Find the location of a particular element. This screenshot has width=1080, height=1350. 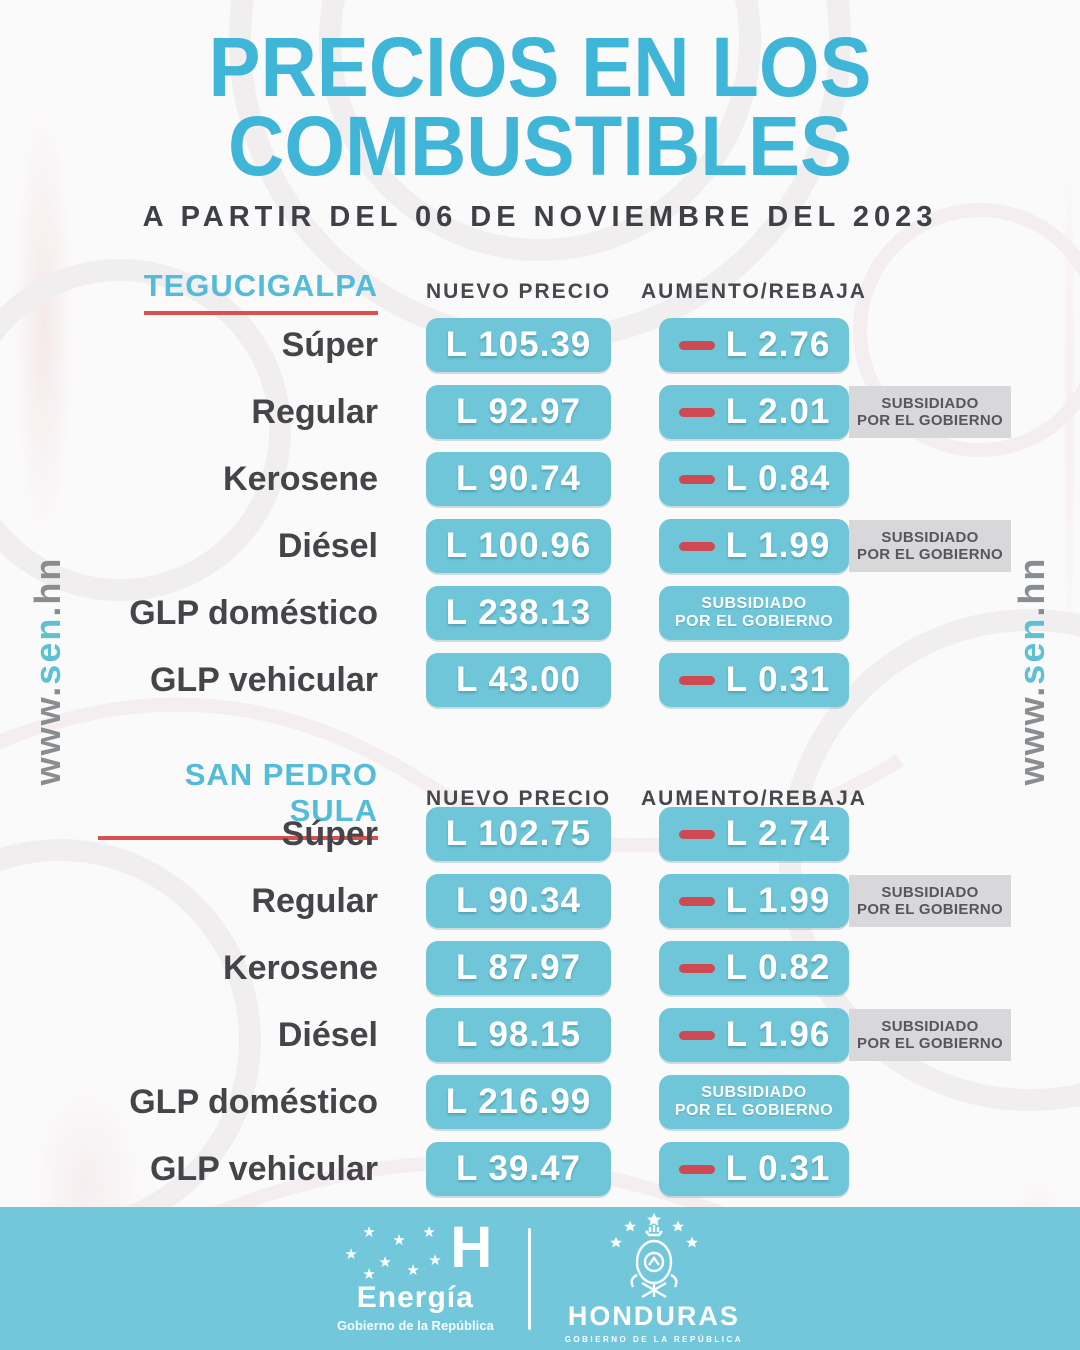

price-value: L 100.96 is located at coordinates (518, 546).